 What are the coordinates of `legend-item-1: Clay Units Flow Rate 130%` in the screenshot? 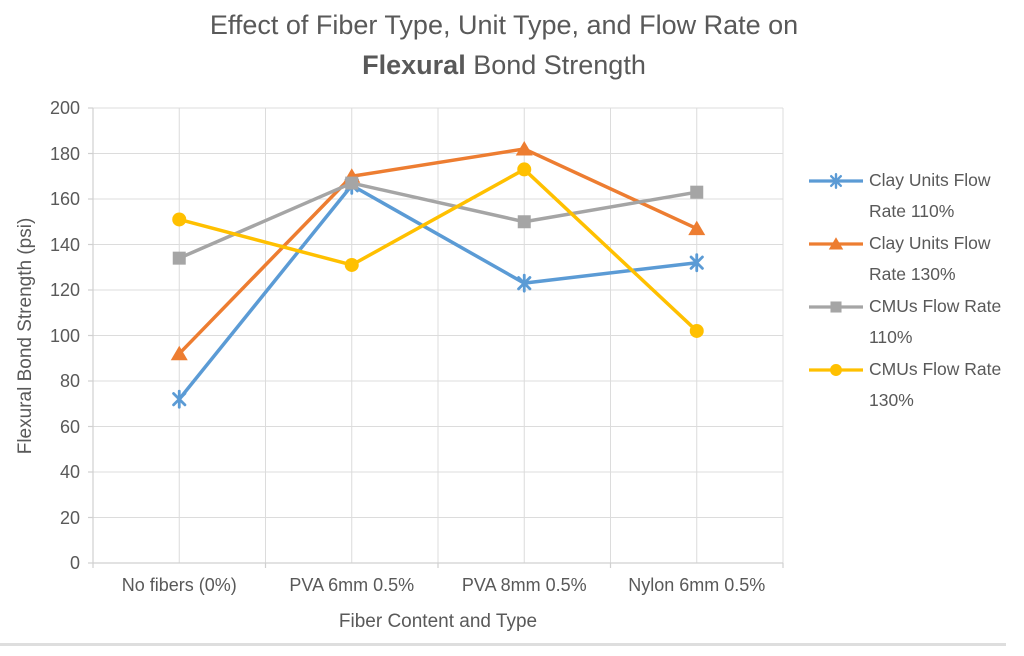 It's located at (913, 259).